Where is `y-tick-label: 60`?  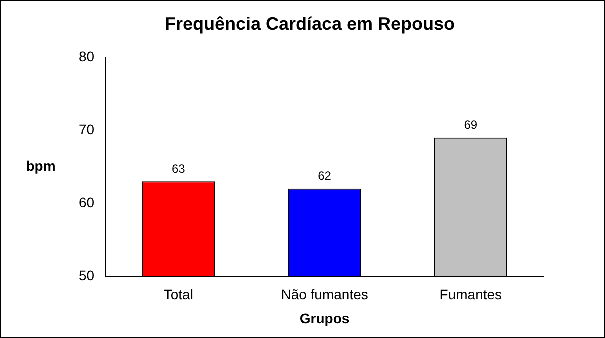 y-tick-label: 60 is located at coordinates (86, 202).